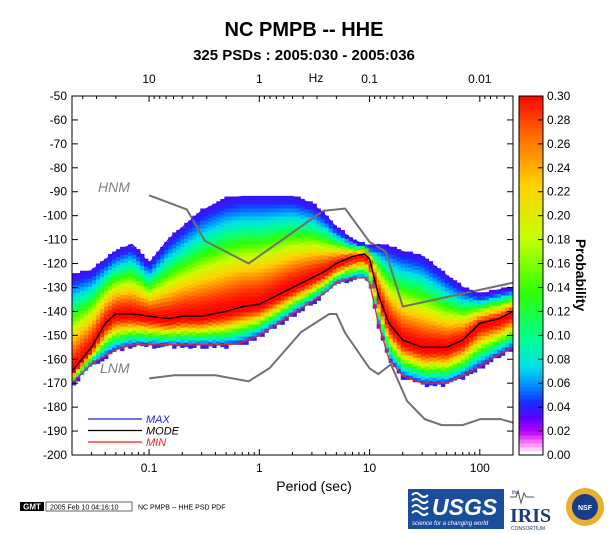 Image resolution: width=609 pixels, height=534 pixels. What do you see at coordinates (531, 345) in the screenshot?
I see `colorbar-segment` at bounding box center [531, 345].